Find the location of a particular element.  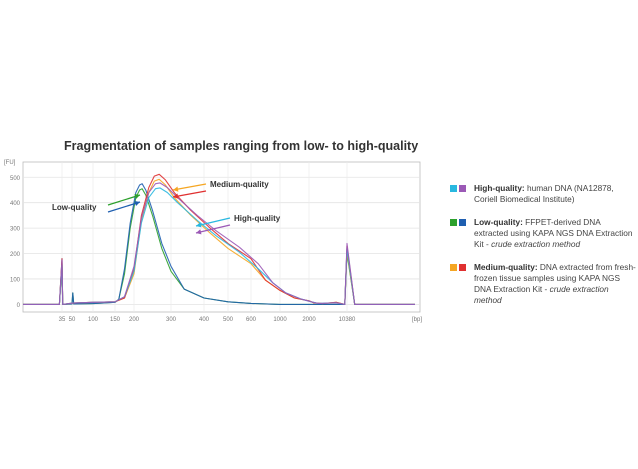

annotation-high-quality: High-quality is located at coordinates (257, 218).